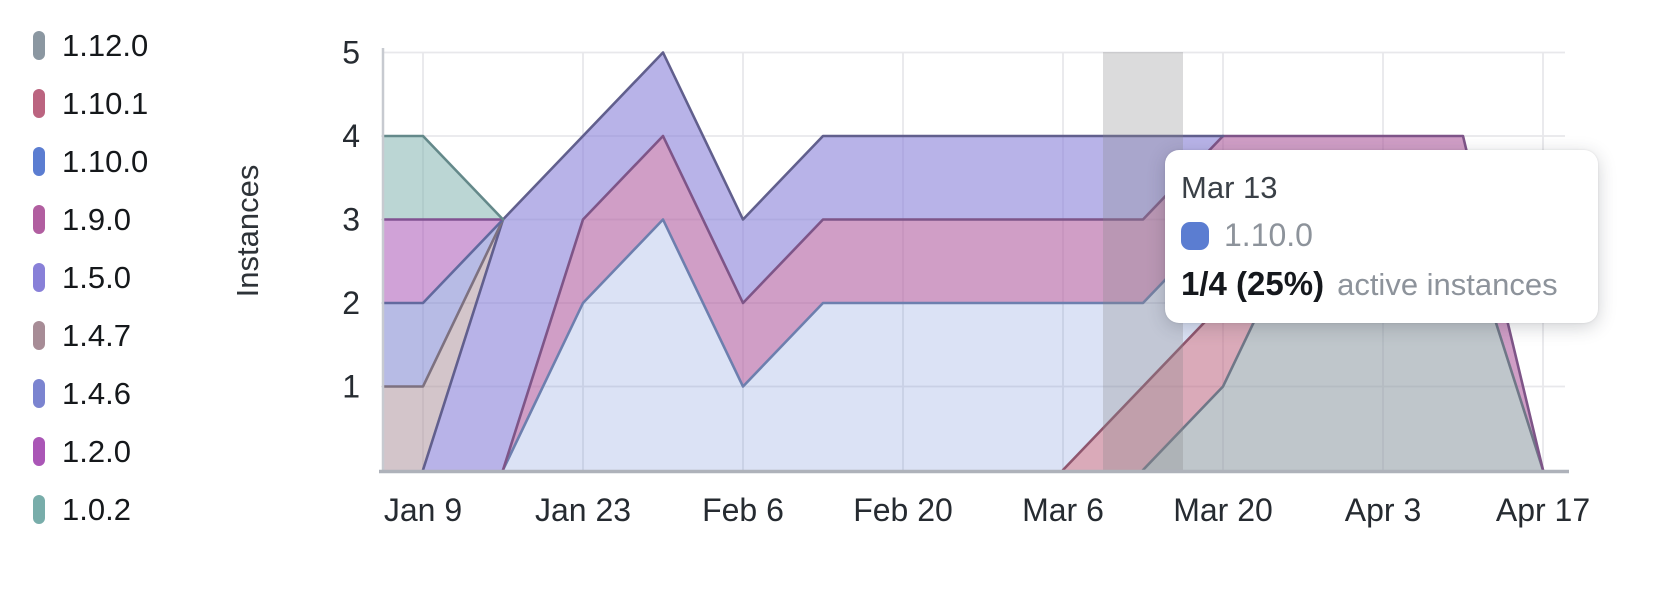 The width and height of the screenshot is (1680, 592). Describe the element at coordinates (351, 136) in the screenshot. I see `y-tick-label: 4` at that location.